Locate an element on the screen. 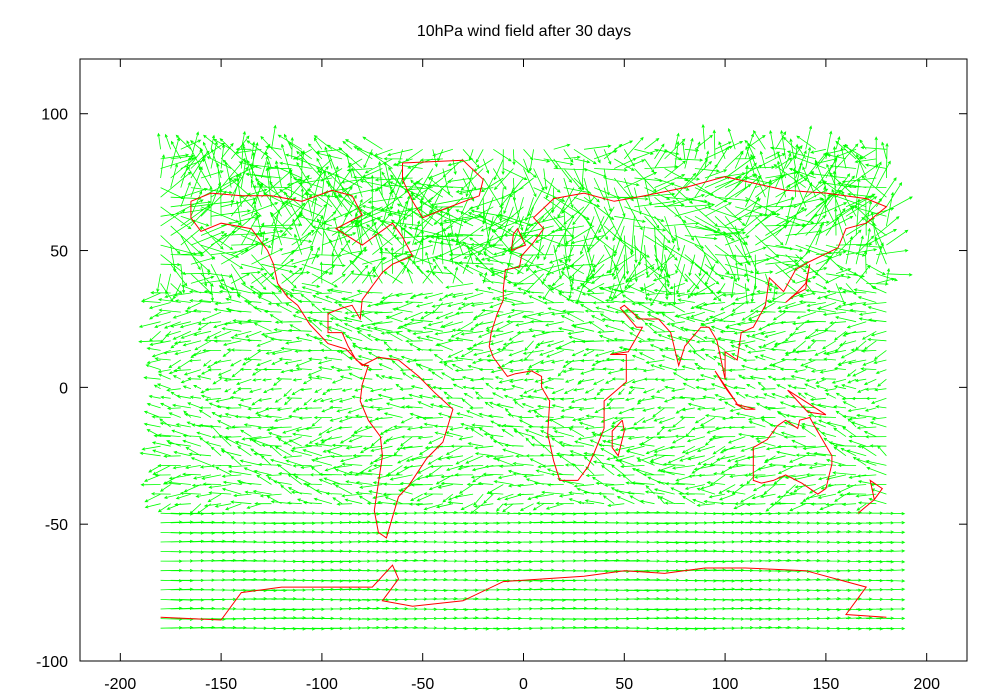 The width and height of the screenshot is (1000, 700). y-axis-tick-labels: -100 -50 0 50 100 is located at coordinates (52, 389).